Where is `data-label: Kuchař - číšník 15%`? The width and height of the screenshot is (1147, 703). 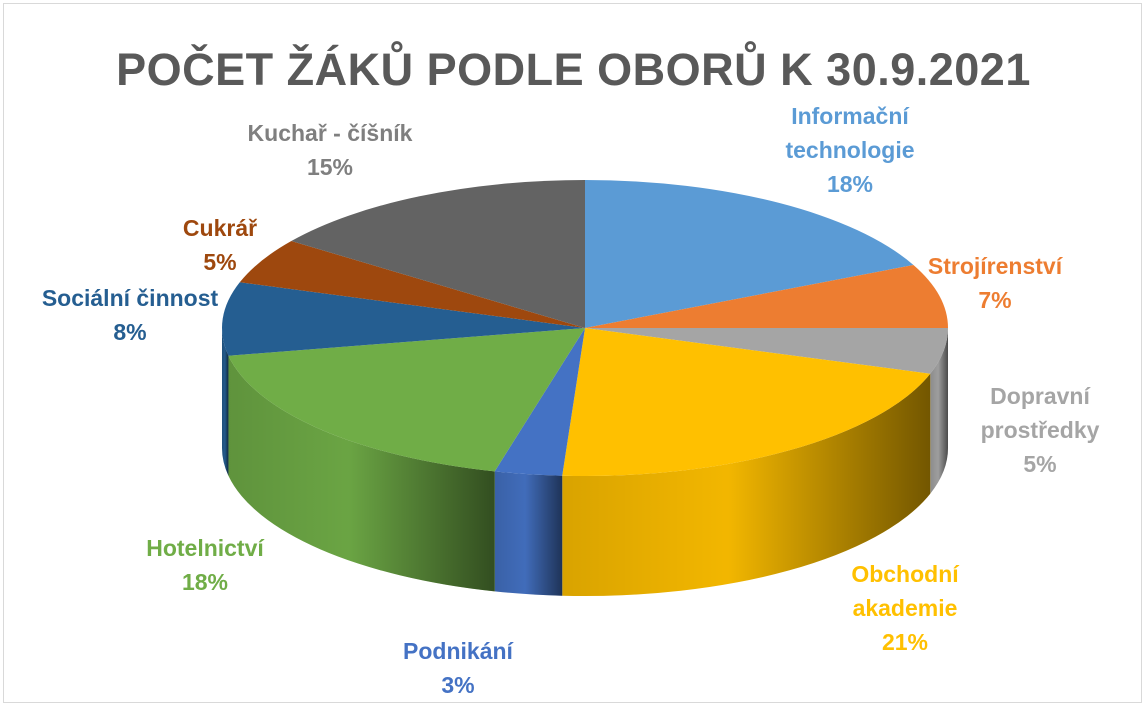 data-label: Kuchař - číšník 15% is located at coordinates (330, 150).